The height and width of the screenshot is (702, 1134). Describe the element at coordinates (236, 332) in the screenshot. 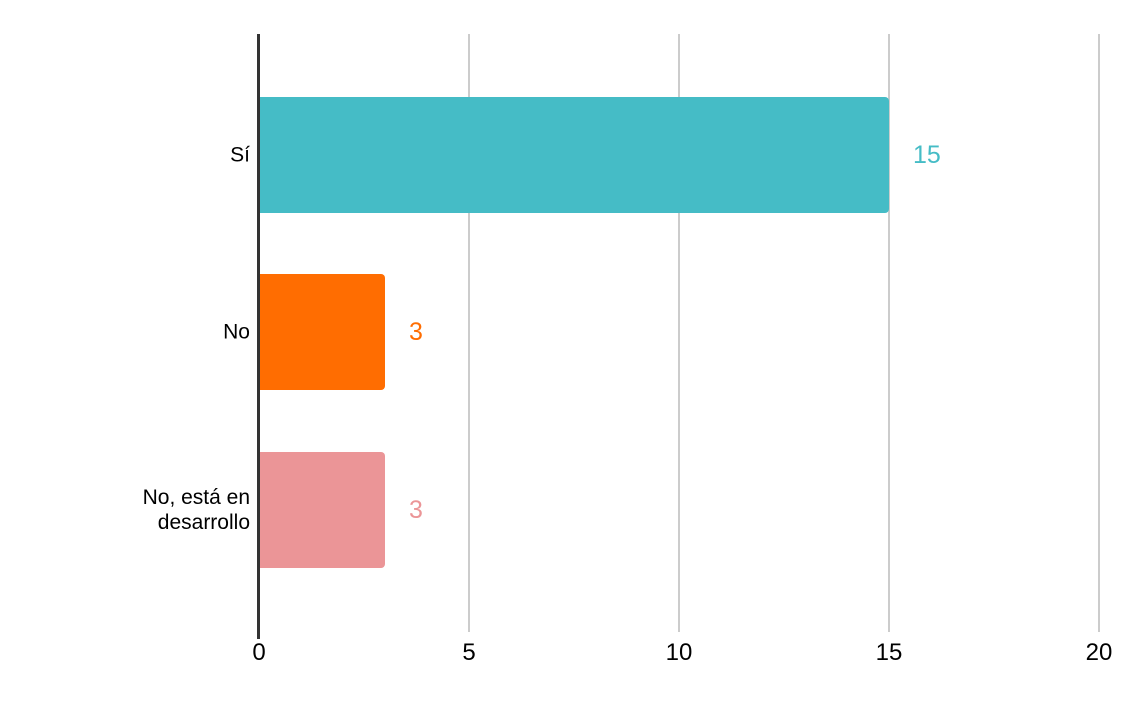

I see `category-label: No` at that location.